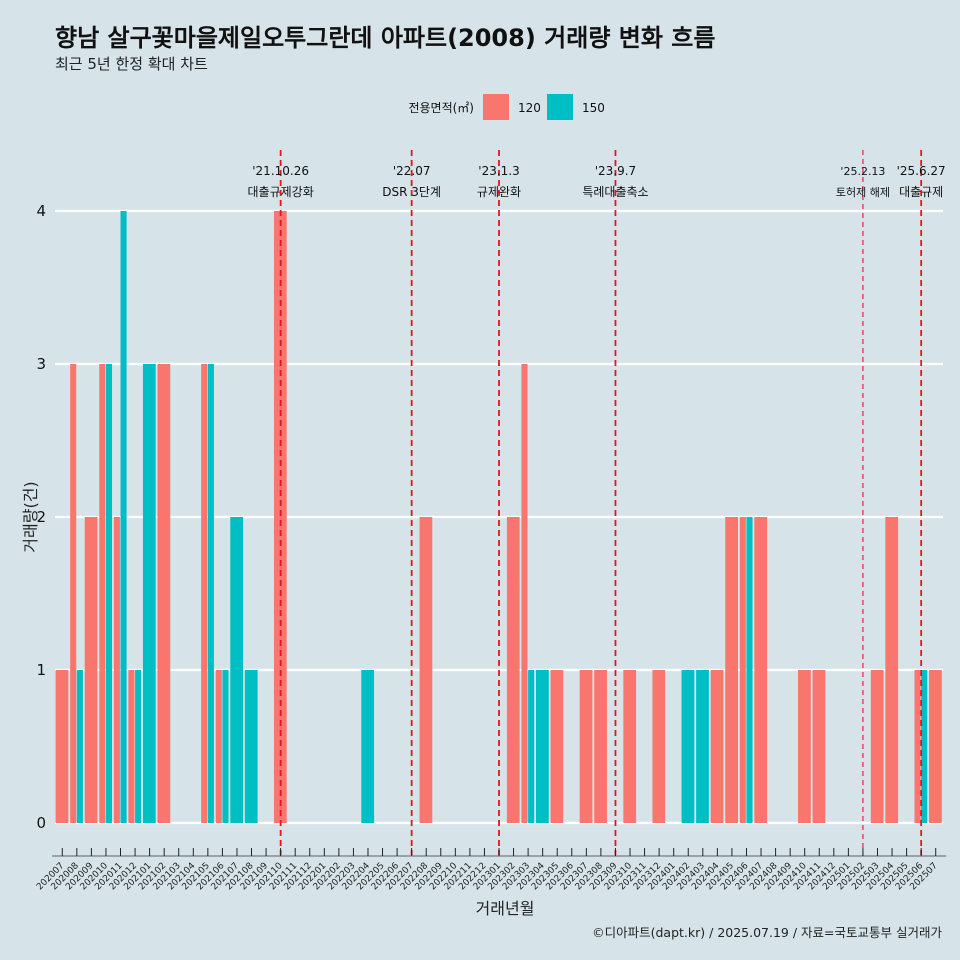 Image resolution: width=960 pixels, height=960 pixels. What do you see at coordinates (499, 192) in the screenshot?
I see `event-label-2: 규제완화` at bounding box center [499, 192].